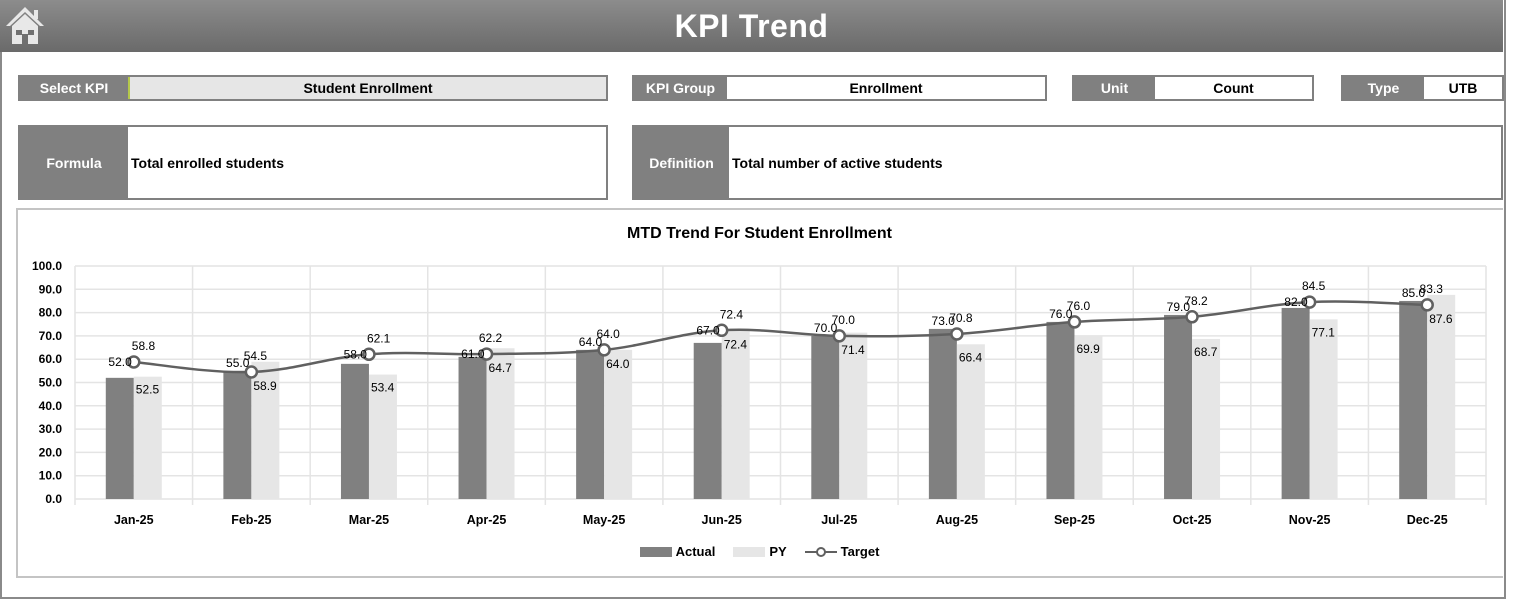 The width and height of the screenshot is (1519, 600). Describe the element at coordinates (51, 289) in the screenshot. I see `y-tick-label: 90.0` at that location.